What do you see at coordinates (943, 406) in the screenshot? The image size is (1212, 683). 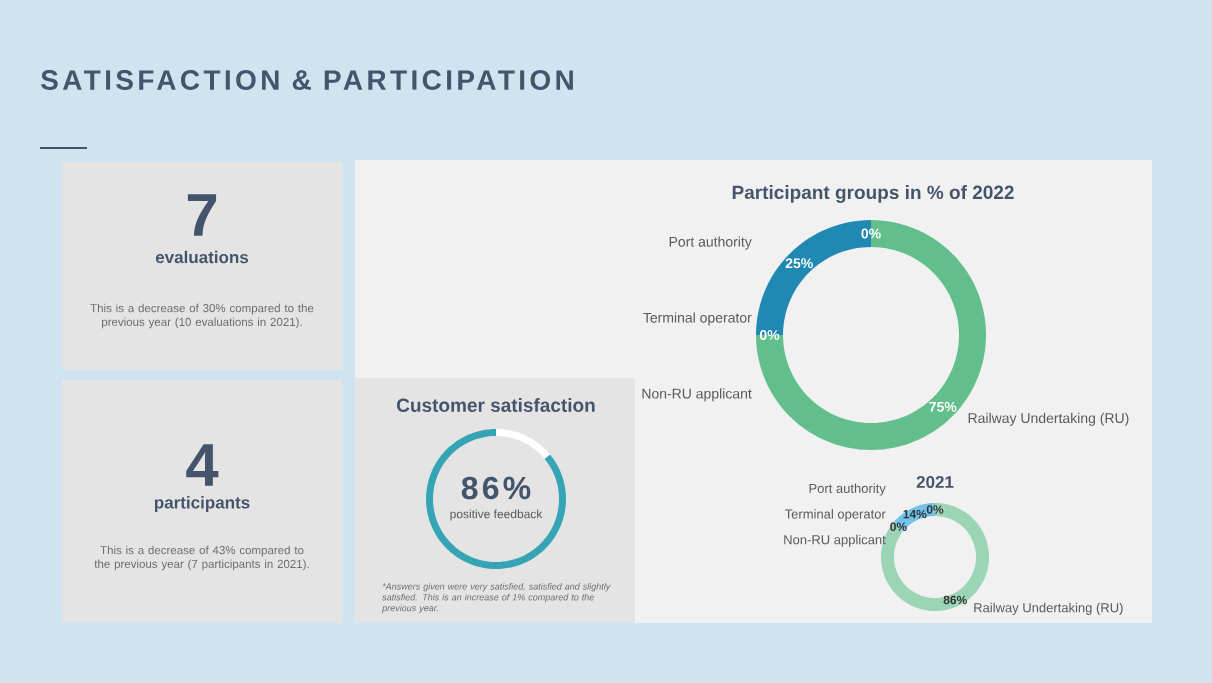 I see `data-label: 75%` at bounding box center [943, 406].